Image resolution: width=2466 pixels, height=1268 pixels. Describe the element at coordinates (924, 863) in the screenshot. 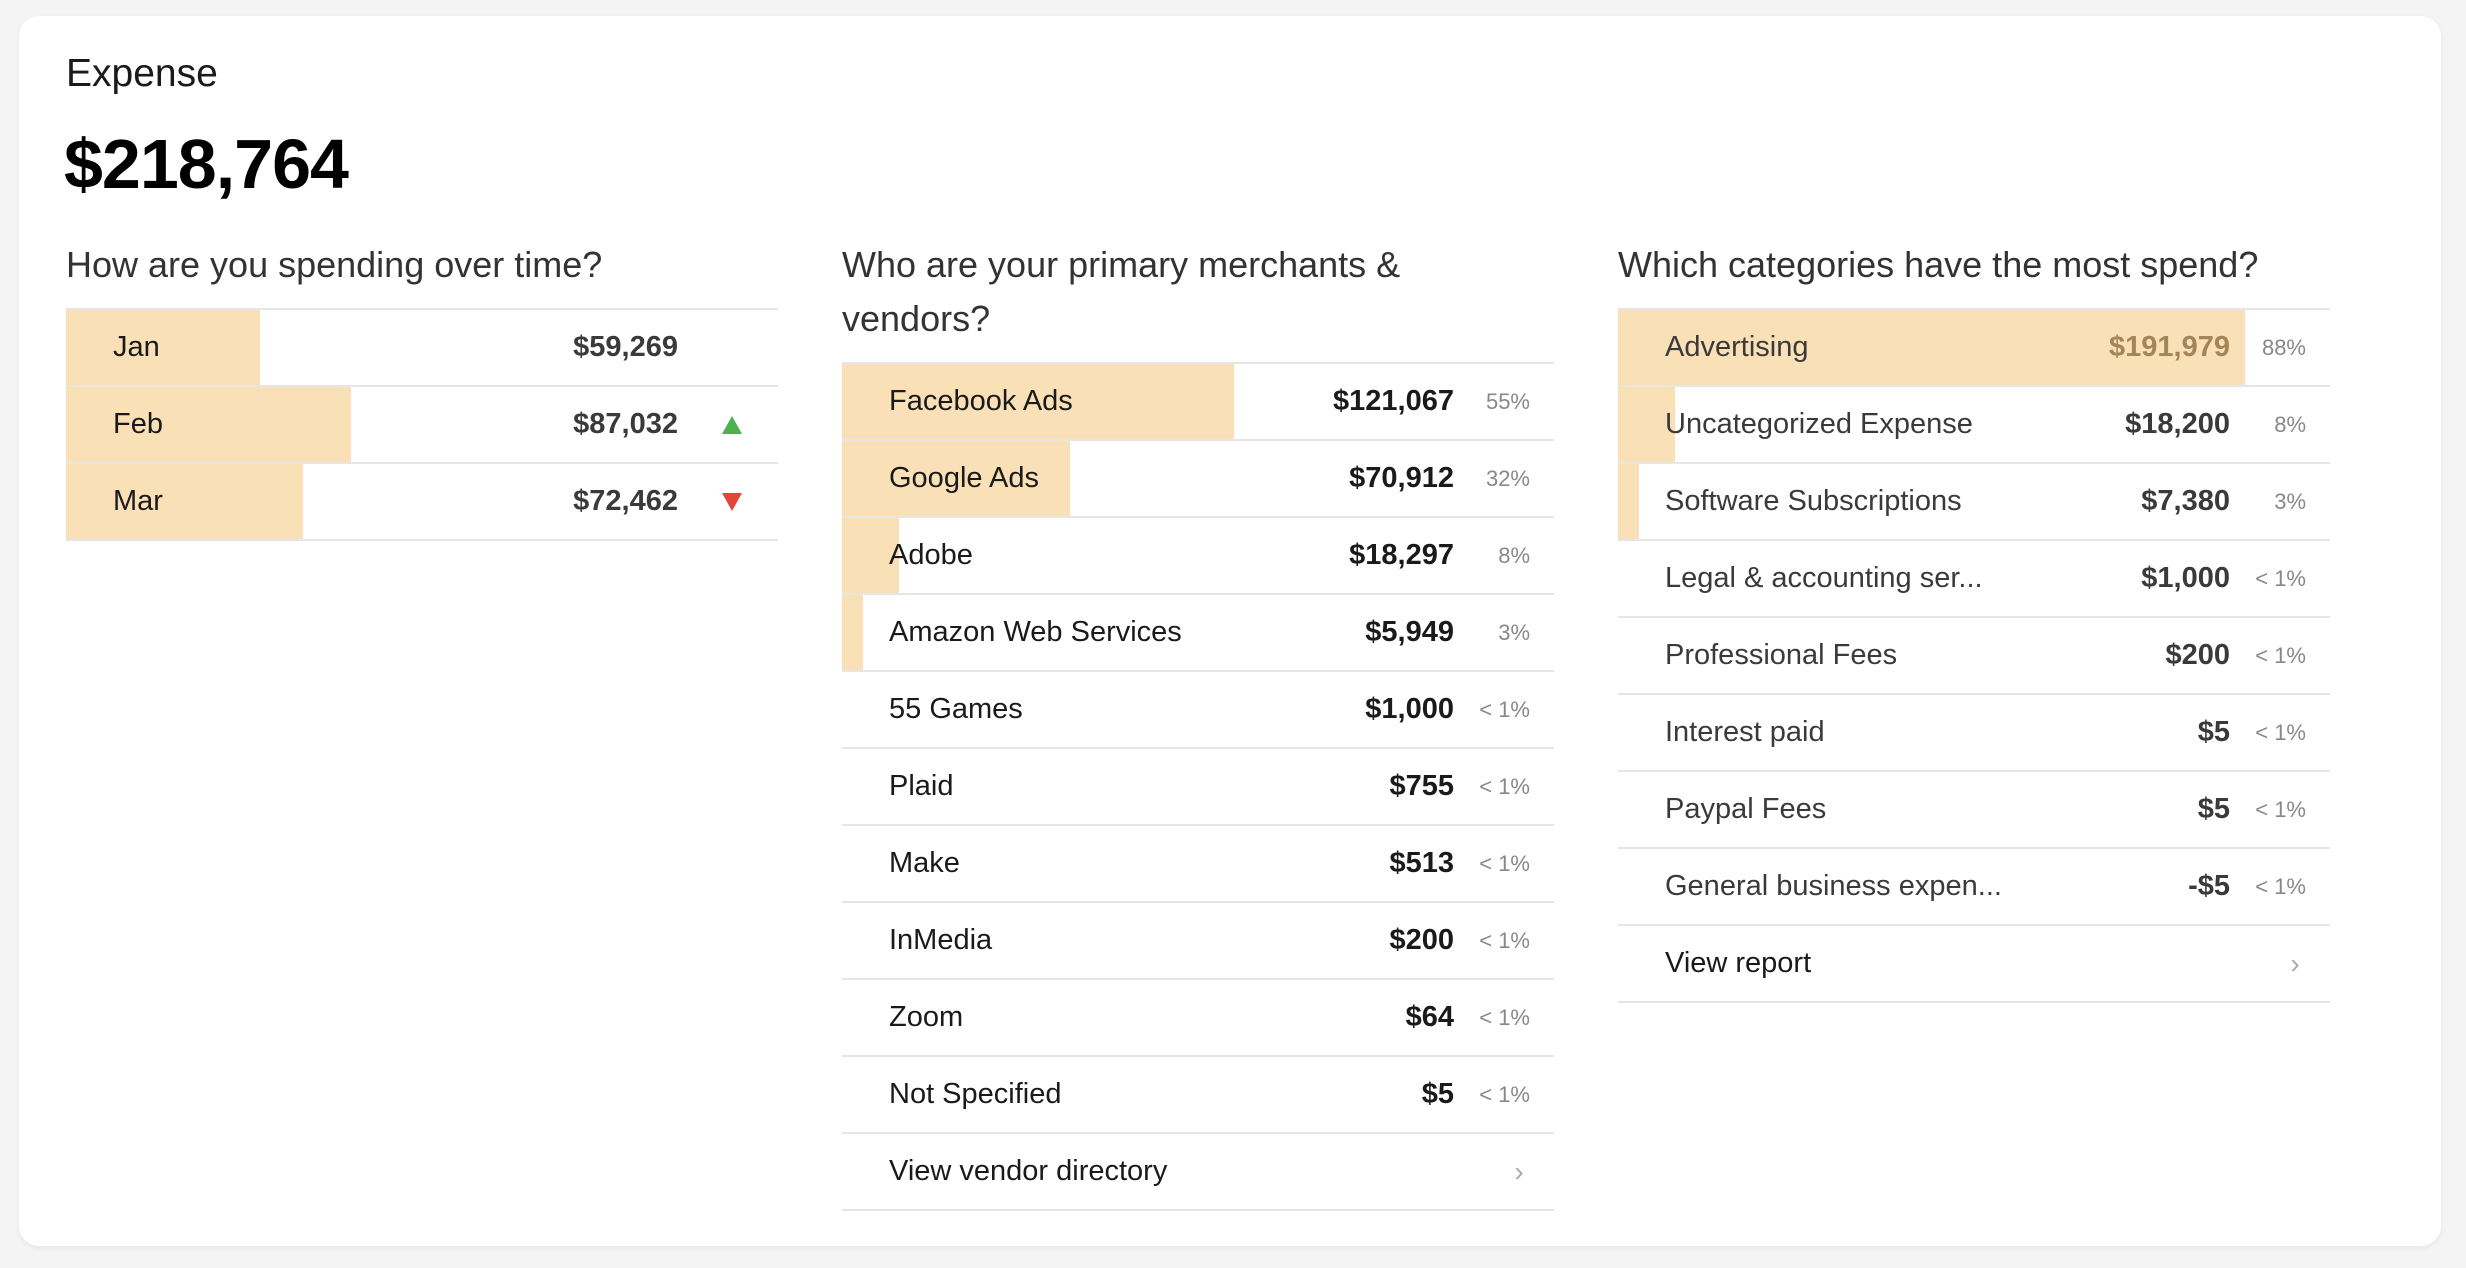

I see `merchant-row-label: Make` at that location.